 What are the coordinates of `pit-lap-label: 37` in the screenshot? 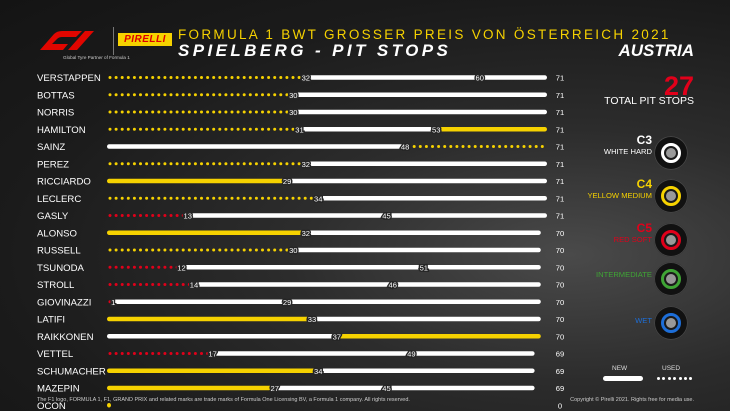 It's located at (337, 336).